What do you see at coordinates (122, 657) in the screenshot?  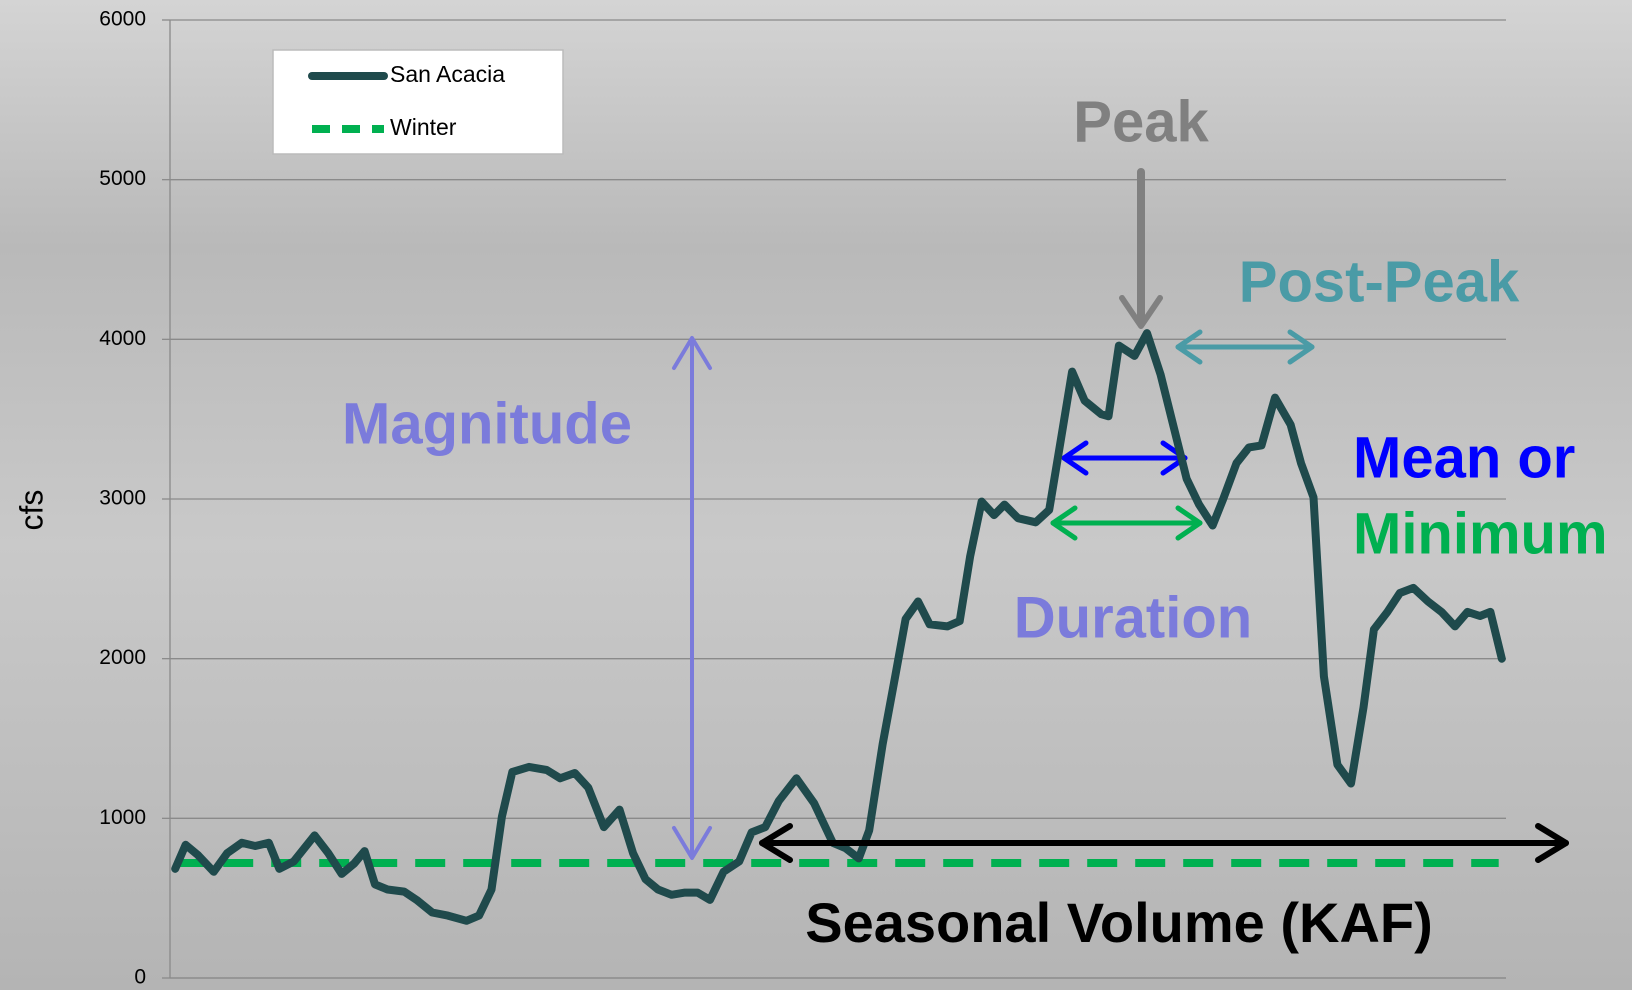 I see `y-tick-label: 2000` at bounding box center [122, 657].